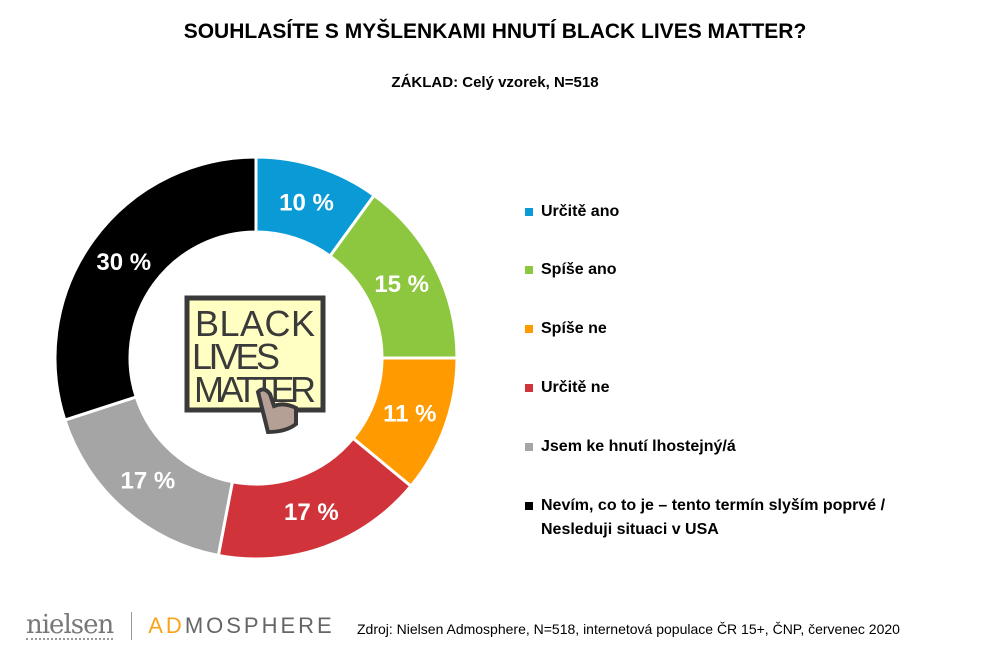  What do you see at coordinates (306, 203) in the screenshot?
I see `slice-data-label: 10 %` at bounding box center [306, 203].